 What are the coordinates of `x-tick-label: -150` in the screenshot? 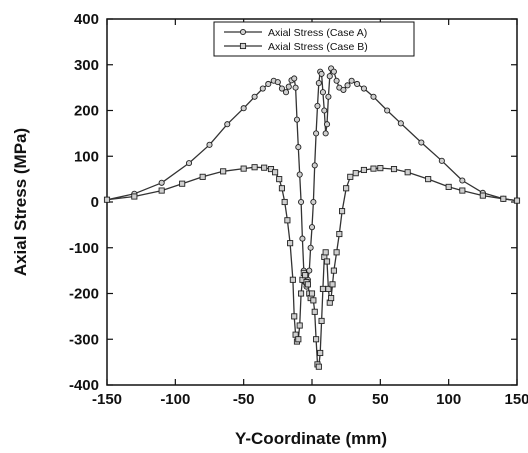 It's located at (107, 399).